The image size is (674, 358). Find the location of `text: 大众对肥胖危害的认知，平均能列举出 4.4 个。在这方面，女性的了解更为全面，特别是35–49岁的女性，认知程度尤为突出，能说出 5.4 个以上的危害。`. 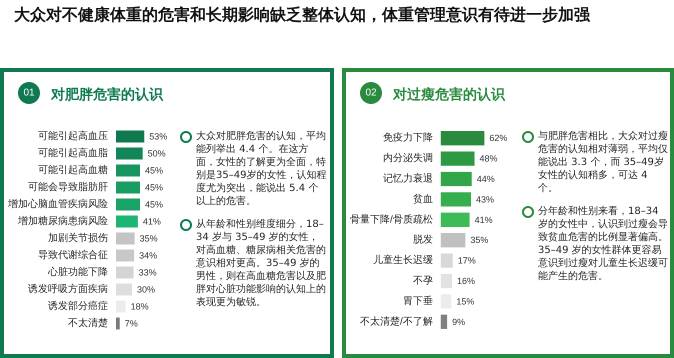

text: 大众对肥胖危害的认知，平均能列举出 4.4 个。在这方面，女性的了解更为全面，特别是35–49岁的女性，认知程度尤为突出，能说出 5.4 个以上的危害。 is located at coordinates (261, 169).